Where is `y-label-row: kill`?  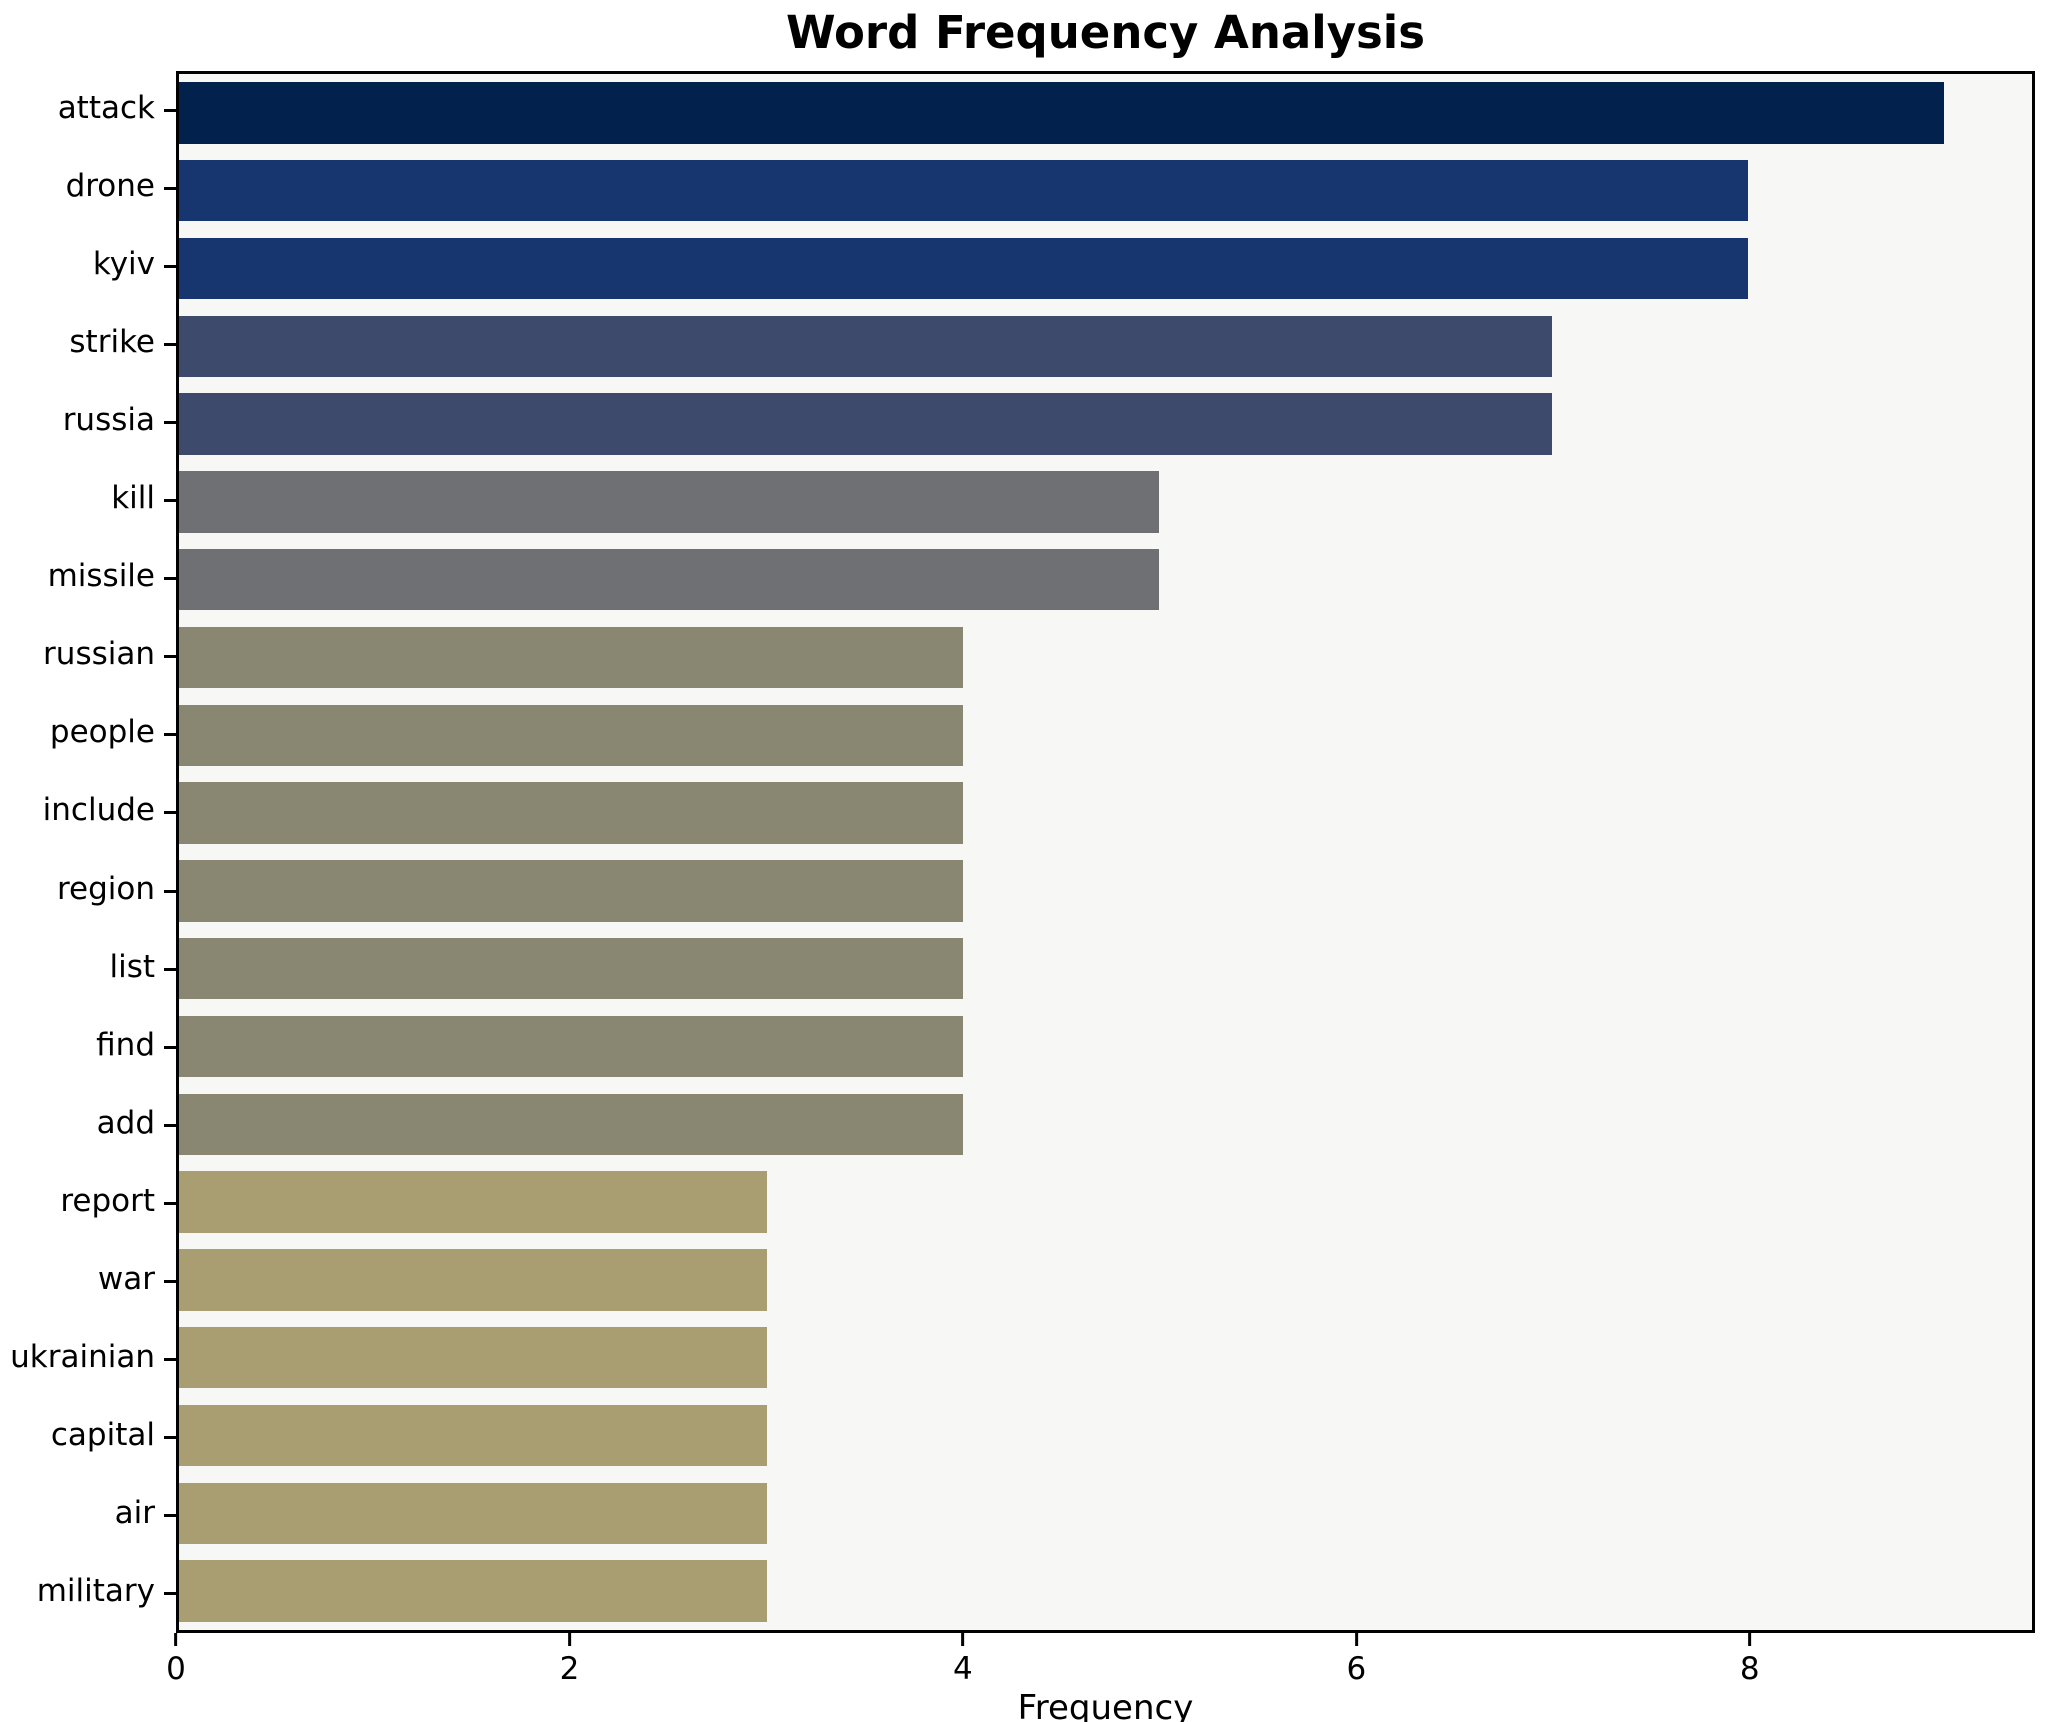
y-label-row: kill is located at coordinates (88, 500).